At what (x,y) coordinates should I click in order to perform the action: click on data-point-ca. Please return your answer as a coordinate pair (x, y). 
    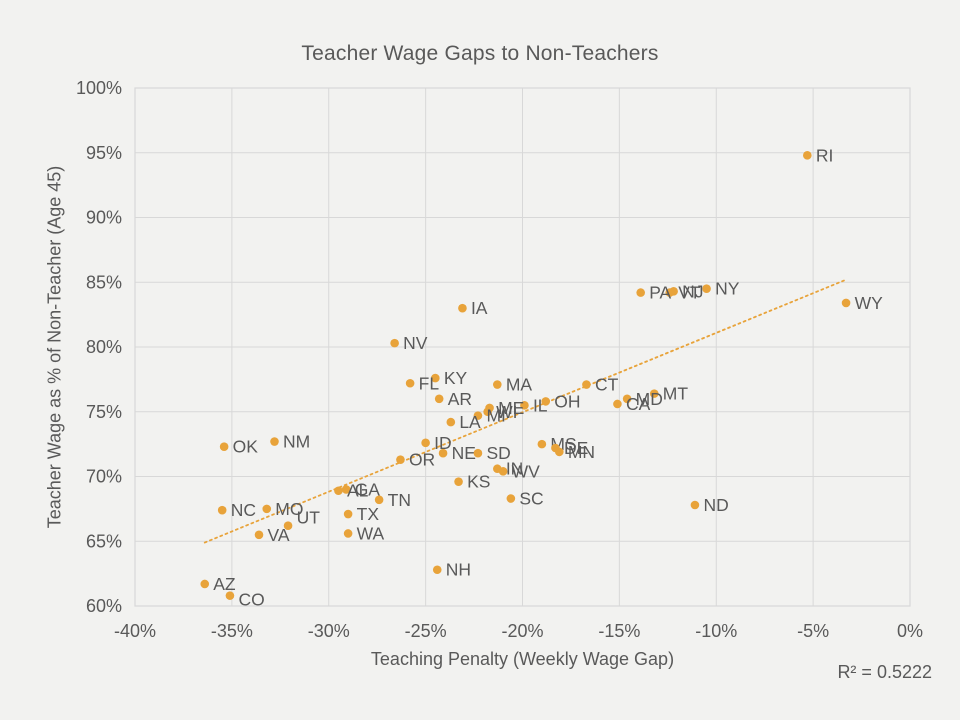
    Looking at the image, I should click on (617, 404).